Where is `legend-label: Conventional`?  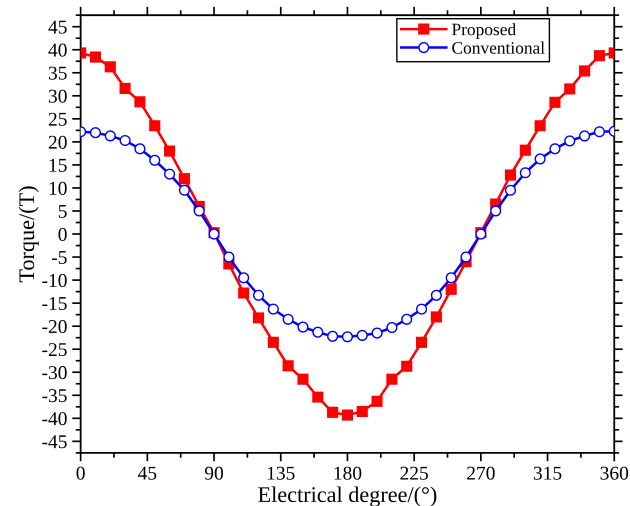 legend-label: Conventional is located at coordinates (498, 48).